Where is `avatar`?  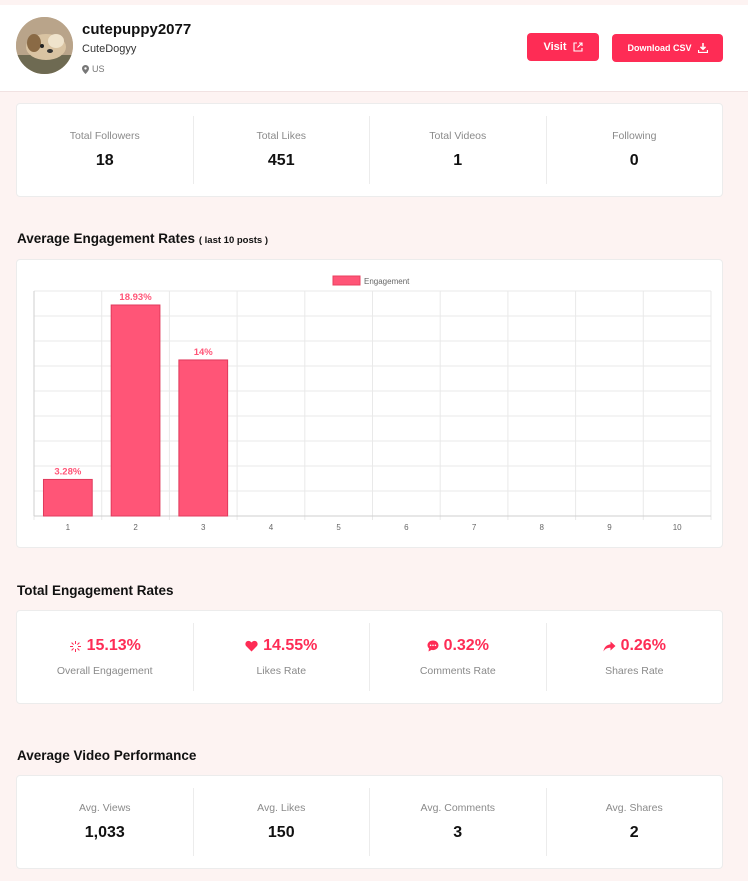
avatar is located at coordinates (44, 45).